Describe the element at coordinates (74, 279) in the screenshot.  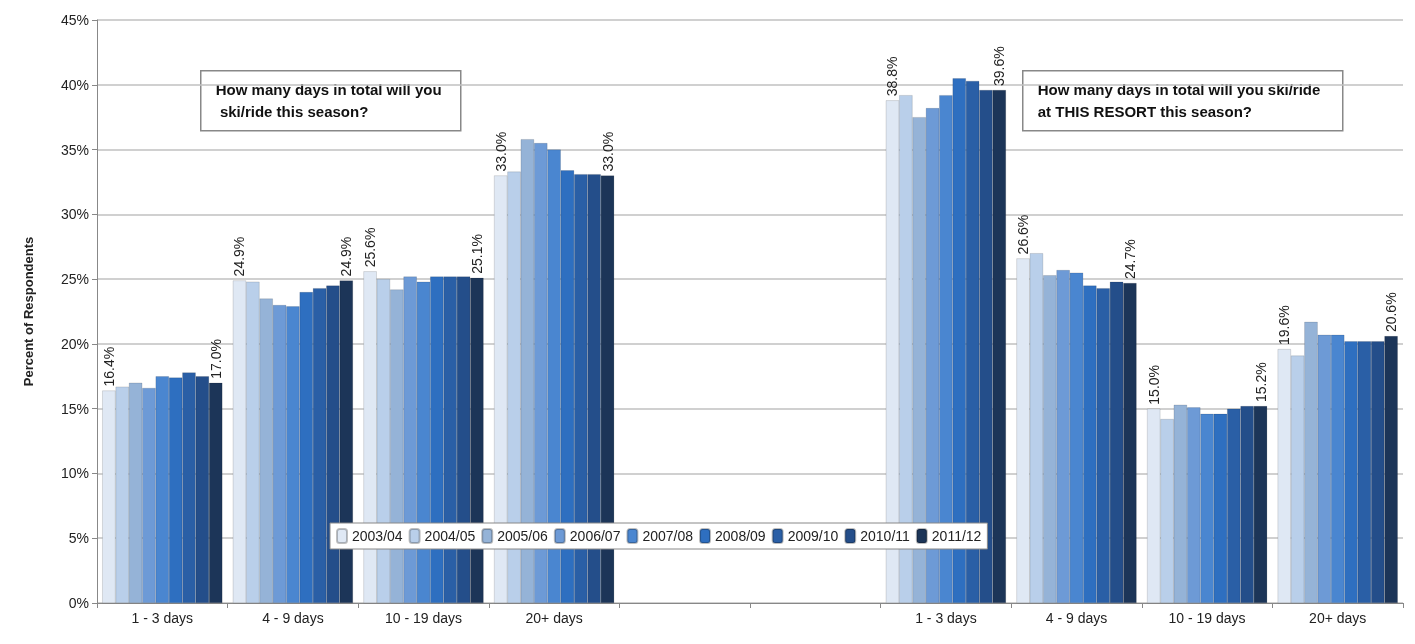
I see `y-tick-label: 25%` at that location.